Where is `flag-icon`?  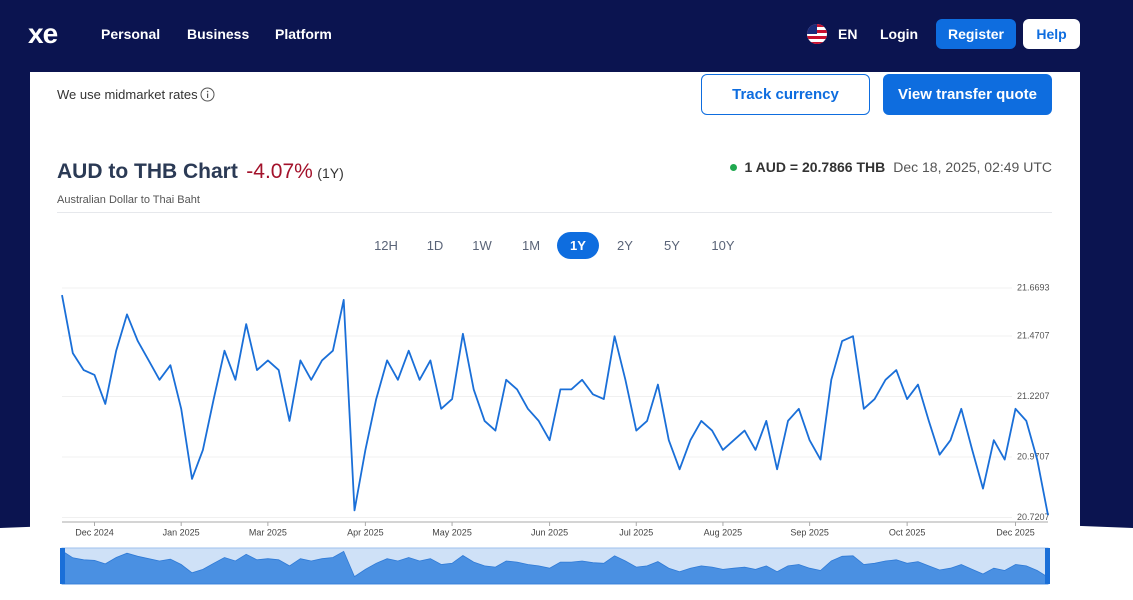 flag-icon is located at coordinates (817, 34).